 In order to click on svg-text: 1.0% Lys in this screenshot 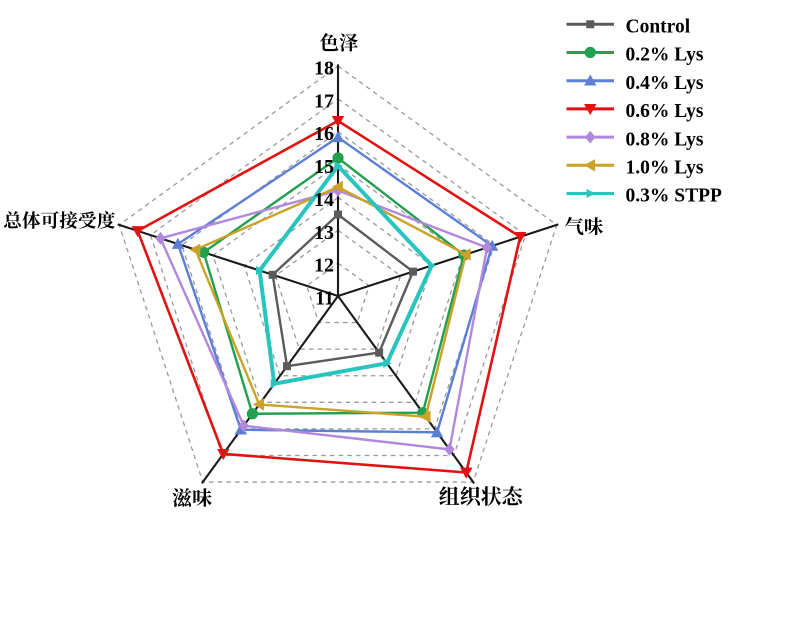, I will do `click(665, 168)`.